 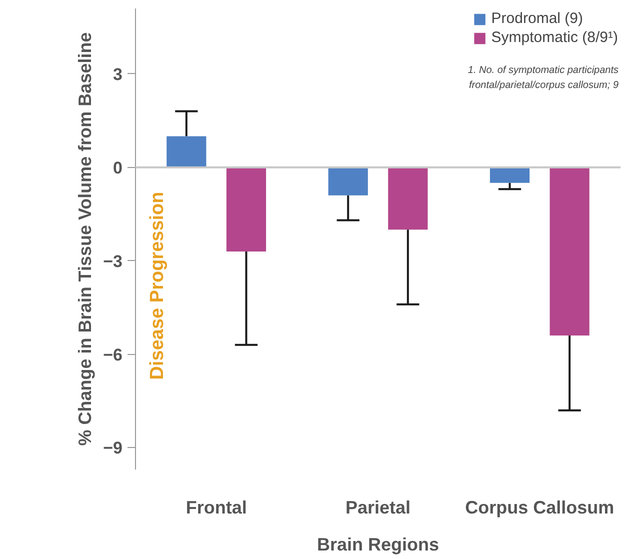 I want to click on x-tick-label: Corpus Callosum, so click(x=539, y=508).